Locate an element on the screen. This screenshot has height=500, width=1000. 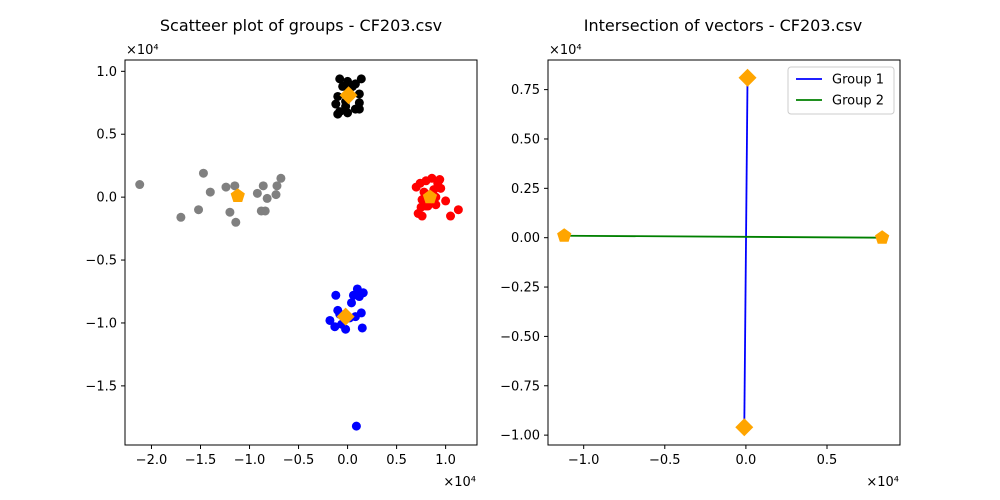
vector-plot-title: Intersection of vectors - CF203.csv is located at coordinates (723, 25).